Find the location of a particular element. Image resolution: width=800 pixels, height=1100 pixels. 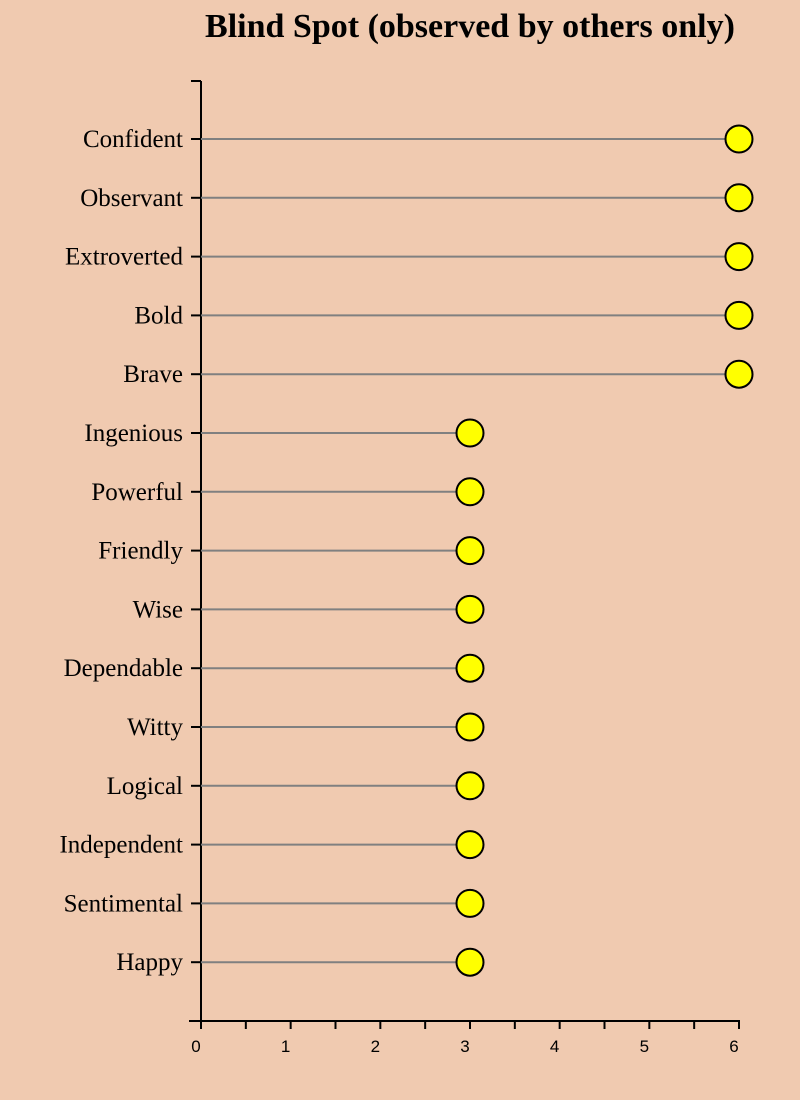

category-label: Confident is located at coordinates (133, 139).